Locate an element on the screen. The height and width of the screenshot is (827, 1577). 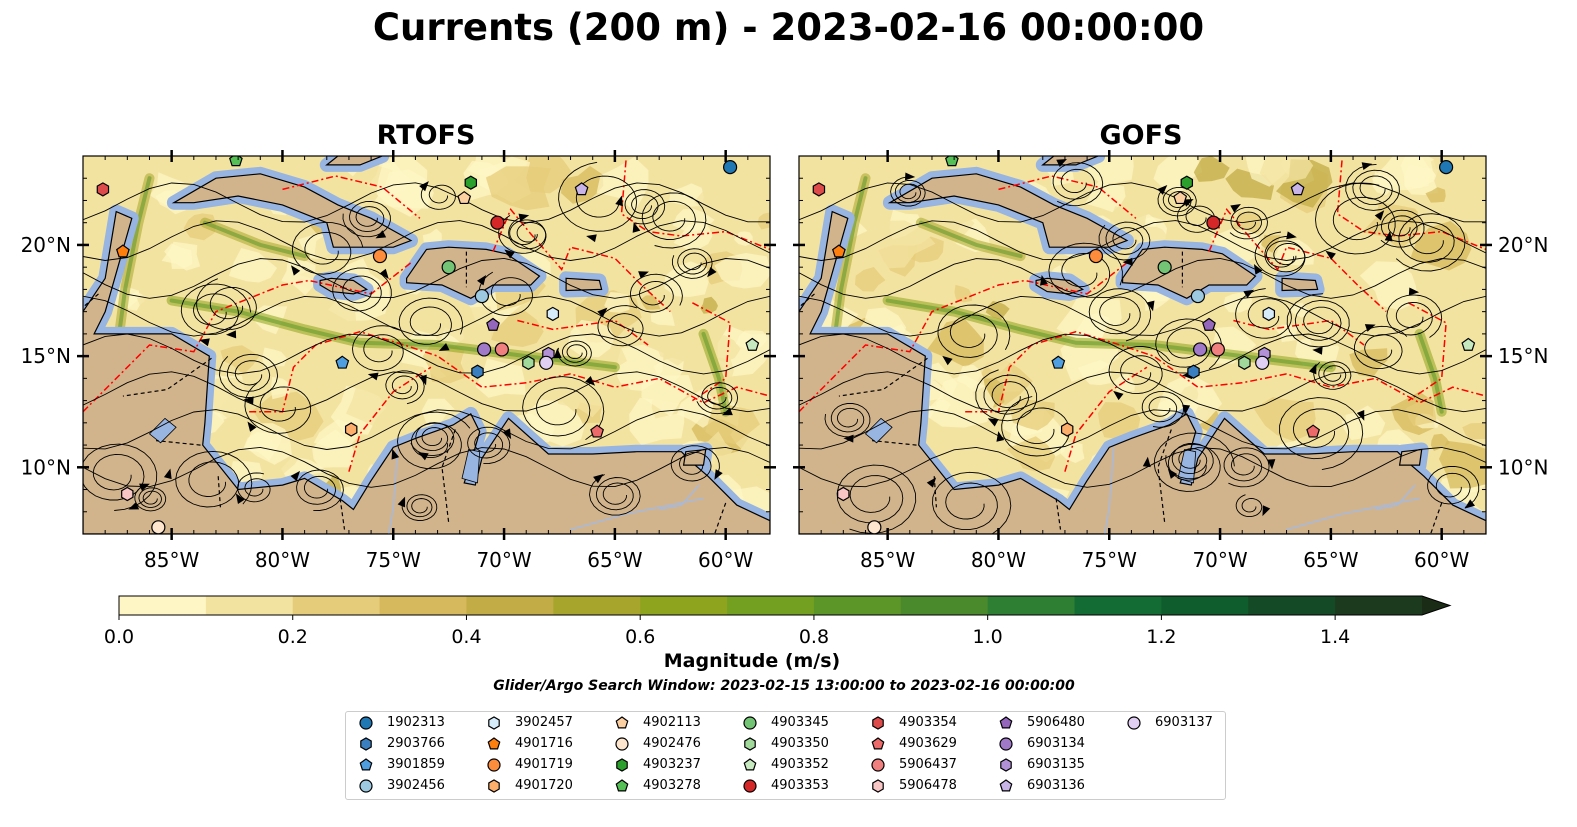
y-tick-label: 10°N is located at coordinates (1523, 467).